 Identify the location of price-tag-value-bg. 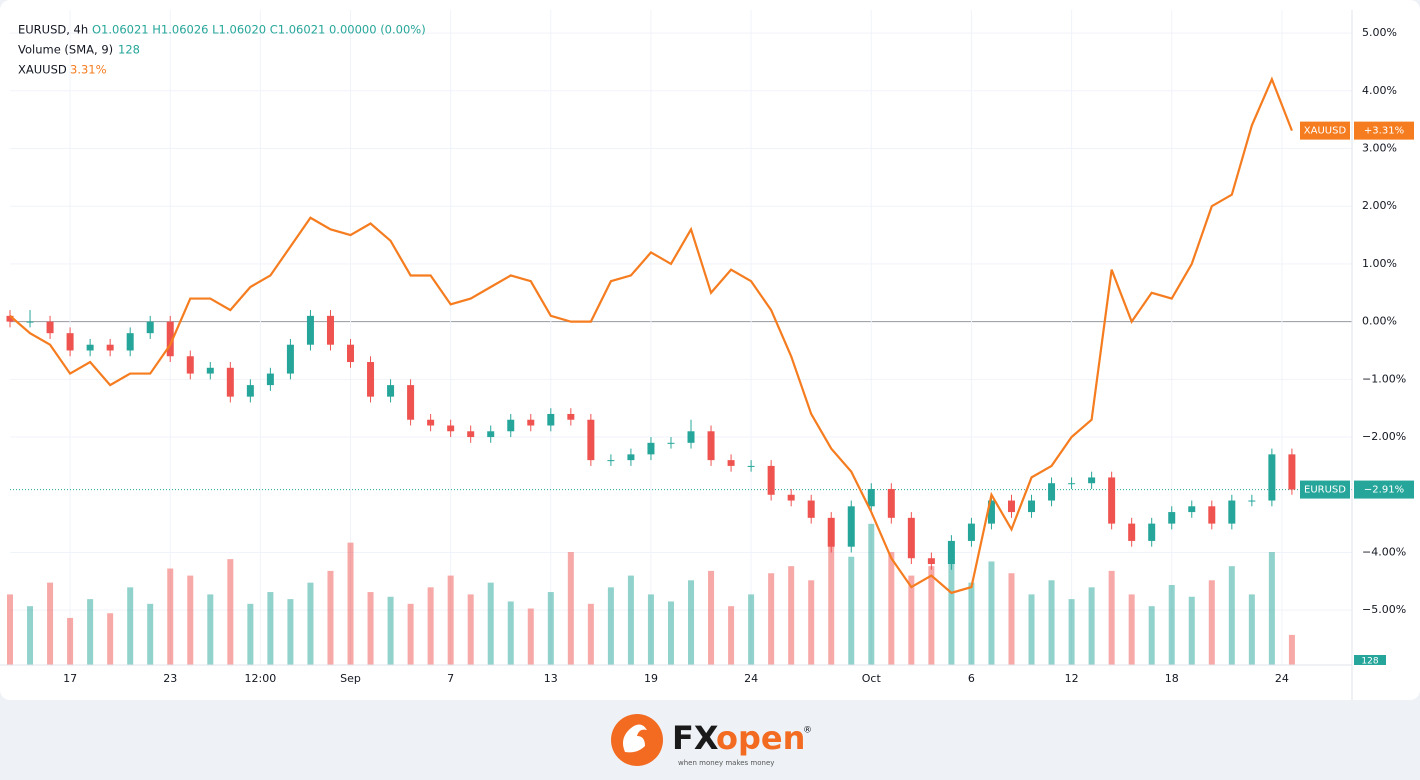
(1384, 130).